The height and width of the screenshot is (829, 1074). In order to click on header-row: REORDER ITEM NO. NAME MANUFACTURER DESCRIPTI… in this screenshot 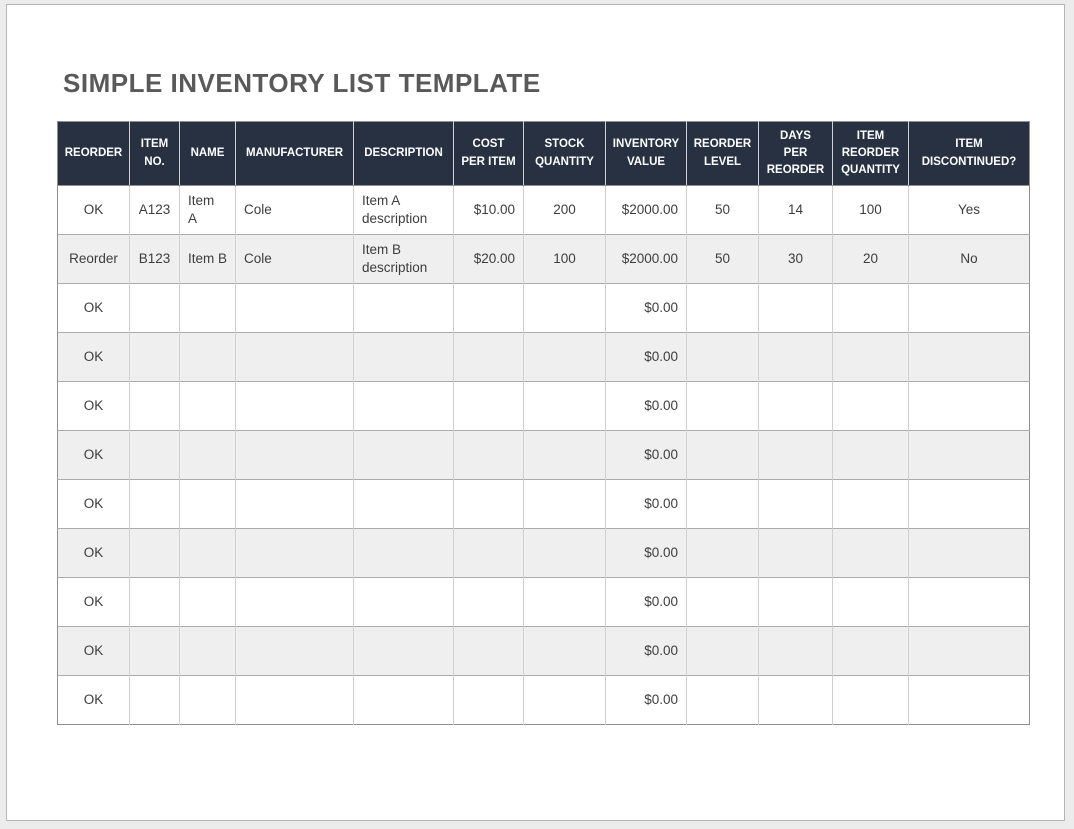, I will do `click(543, 153)`.